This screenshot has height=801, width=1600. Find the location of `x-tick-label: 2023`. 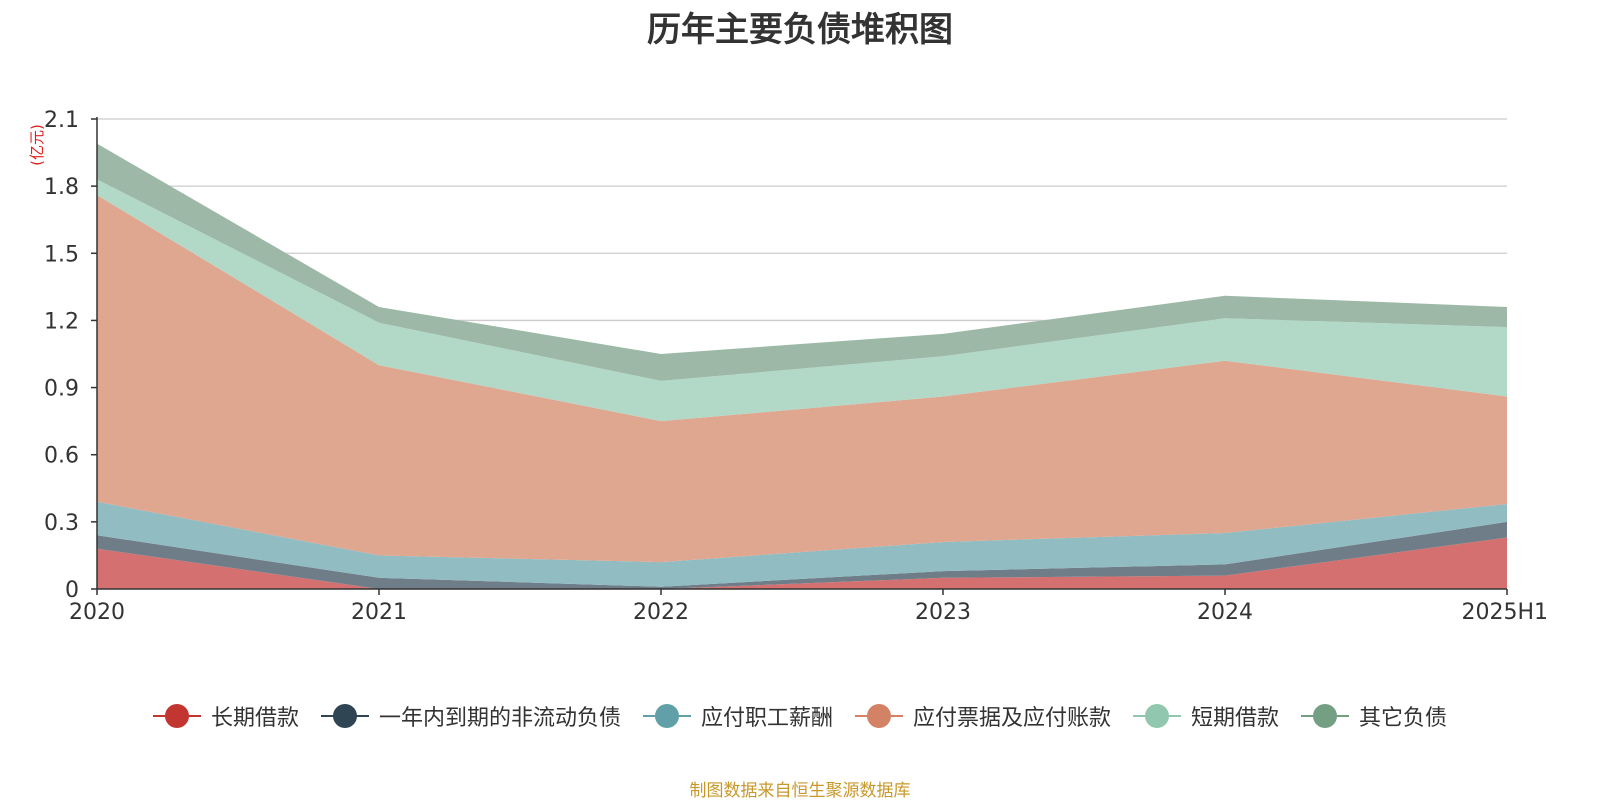

x-tick-label: 2023 is located at coordinates (943, 612).